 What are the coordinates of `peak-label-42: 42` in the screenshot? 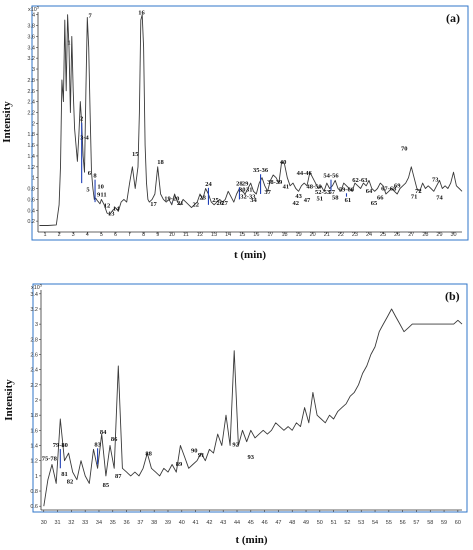 It's located at (296, 203).